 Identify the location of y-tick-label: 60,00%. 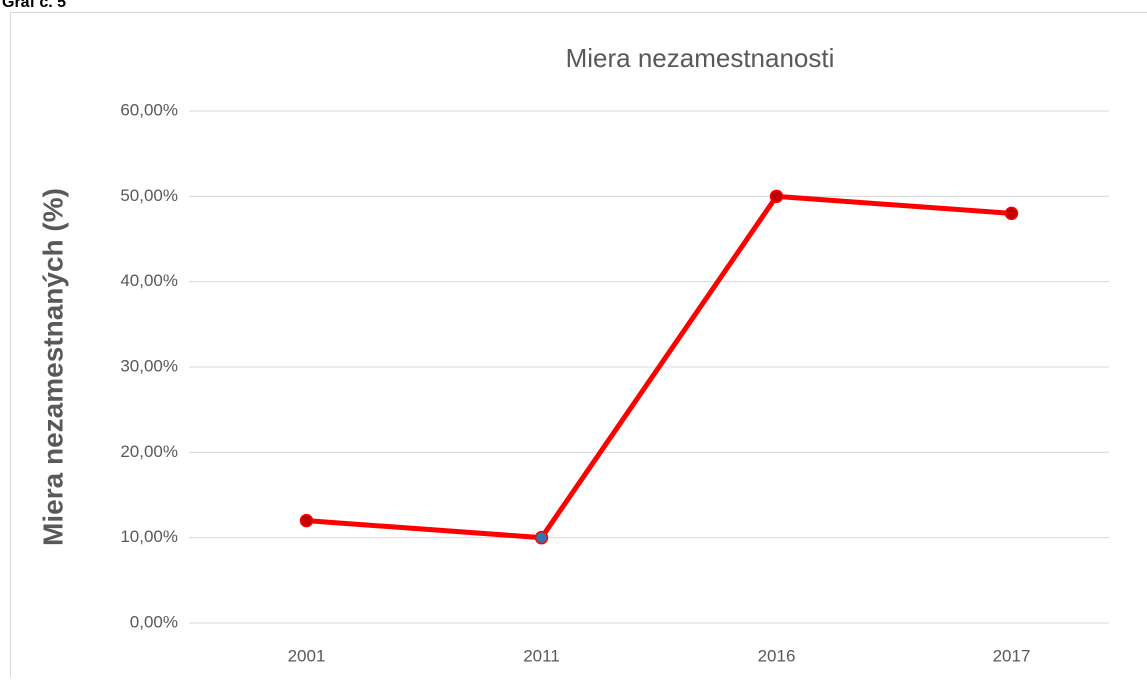
(149, 109).